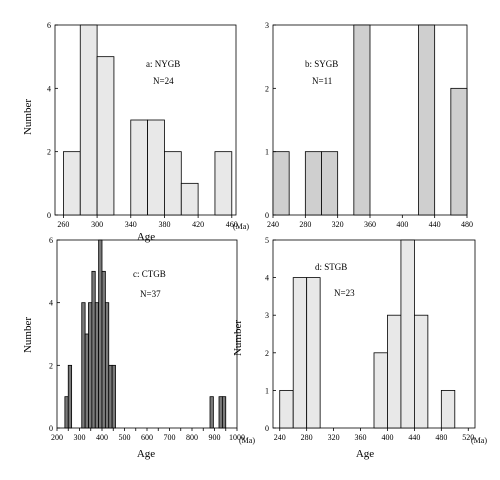 This screenshot has width=500, height=480. What do you see at coordinates (57, 437) in the screenshot?
I see `x-tick-label: 200` at bounding box center [57, 437].